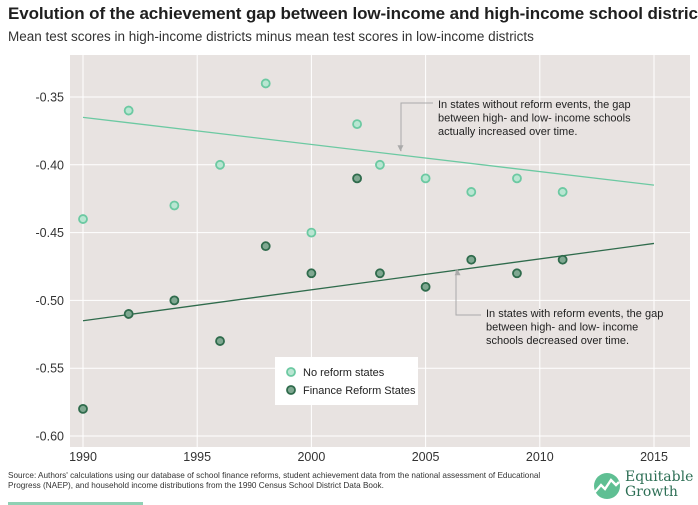 The width and height of the screenshot is (698, 505). What do you see at coordinates (197, 457) in the screenshot?
I see `x-tick-label: 1995` at bounding box center [197, 457].